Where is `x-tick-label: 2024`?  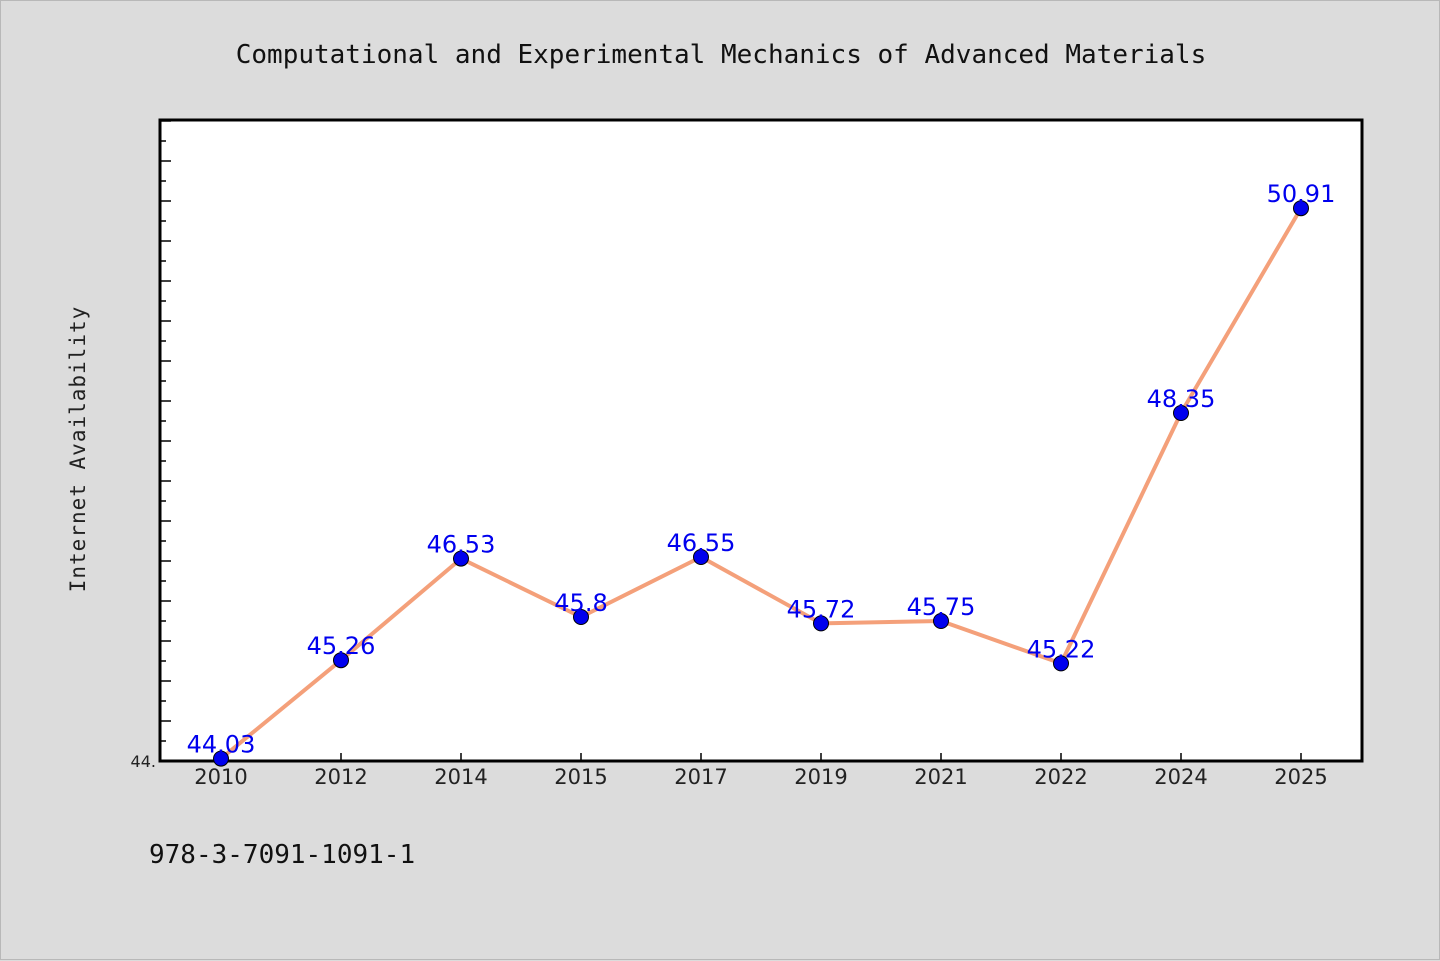
x-tick-label: 2024 is located at coordinates (1180, 777).